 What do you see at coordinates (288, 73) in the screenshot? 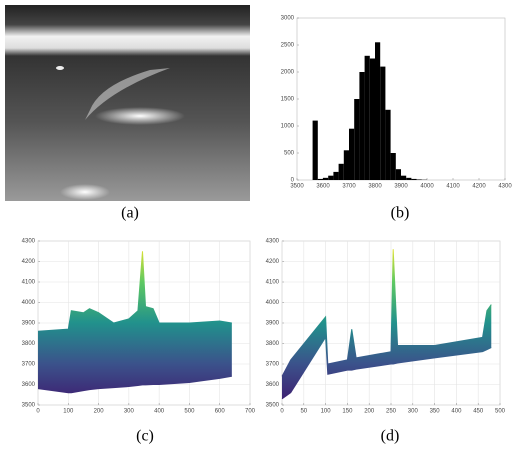
I see `y-tick-label: 2000` at bounding box center [288, 73].